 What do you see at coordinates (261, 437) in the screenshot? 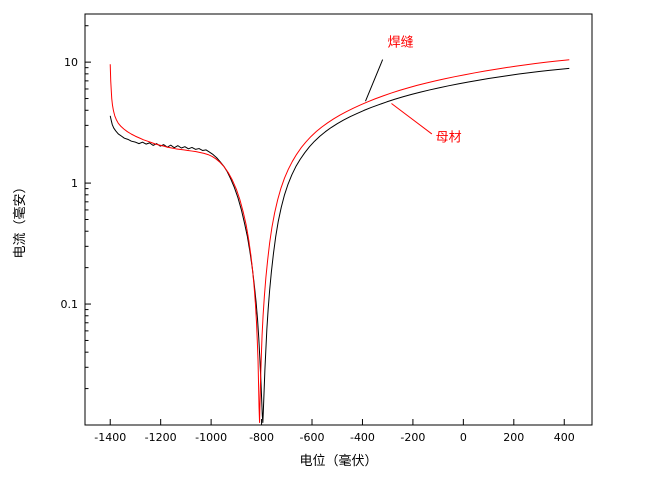
I see `x-axis-tick-label: -800` at bounding box center [261, 437].